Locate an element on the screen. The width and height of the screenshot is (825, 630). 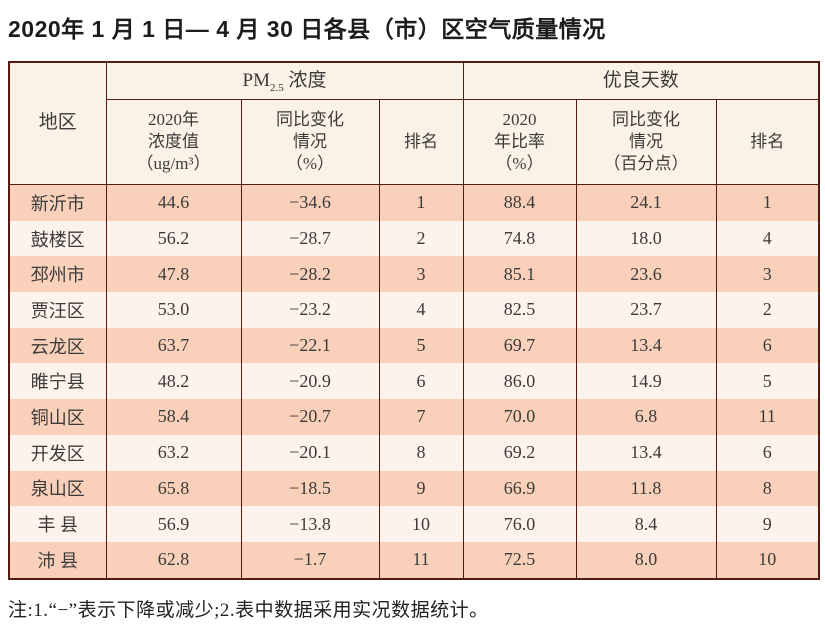
cell-pm-change: −34.6 is located at coordinates (310, 202).